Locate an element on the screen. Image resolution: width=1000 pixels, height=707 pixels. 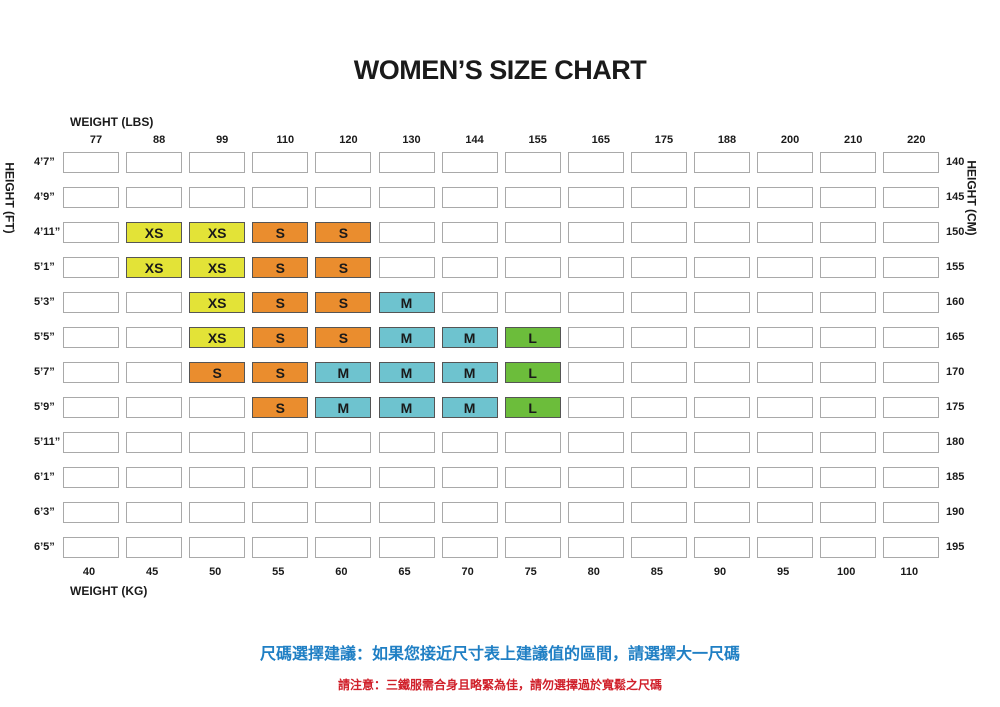
height-cm-label: 185 is located at coordinates (955, 477).